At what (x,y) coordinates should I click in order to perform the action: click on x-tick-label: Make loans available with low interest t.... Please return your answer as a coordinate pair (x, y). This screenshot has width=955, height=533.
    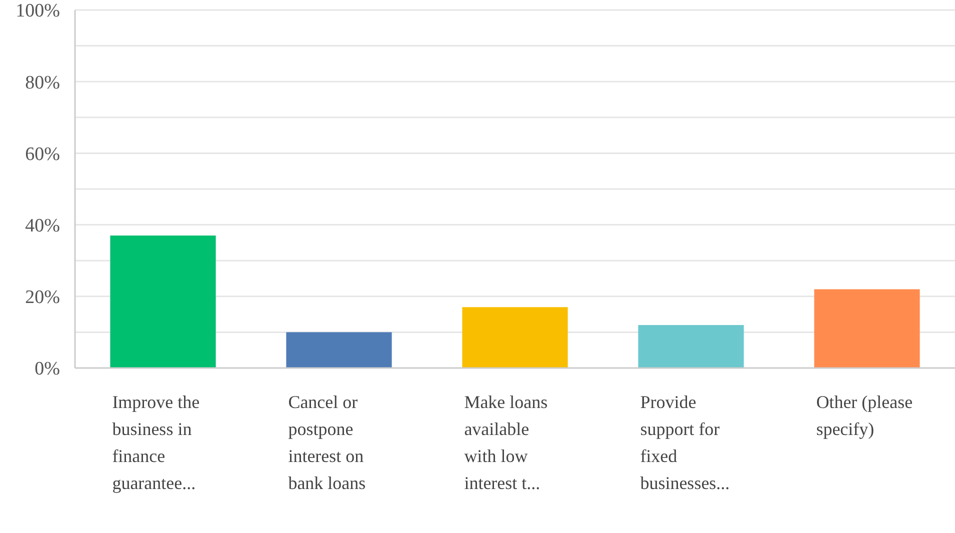
    Looking at the image, I should click on (506, 442).